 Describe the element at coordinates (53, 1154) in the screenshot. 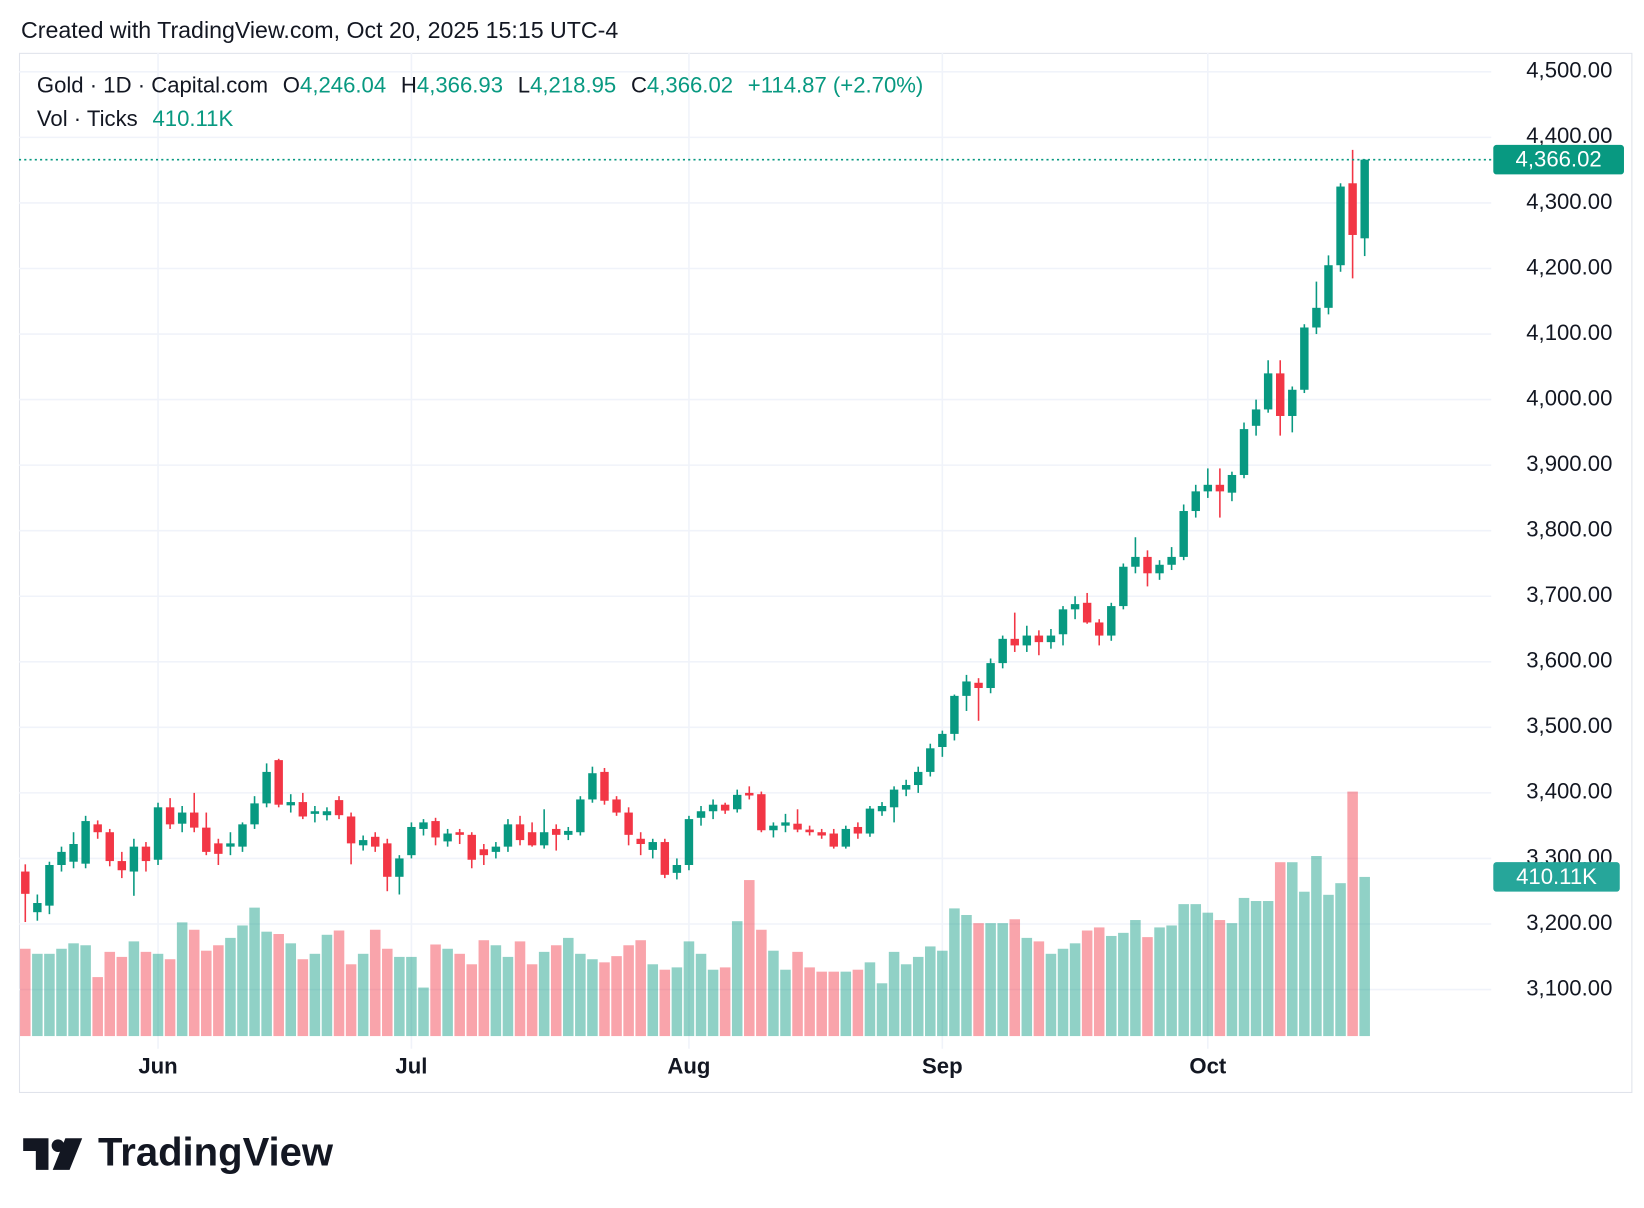

I see `logo-icon` at that location.